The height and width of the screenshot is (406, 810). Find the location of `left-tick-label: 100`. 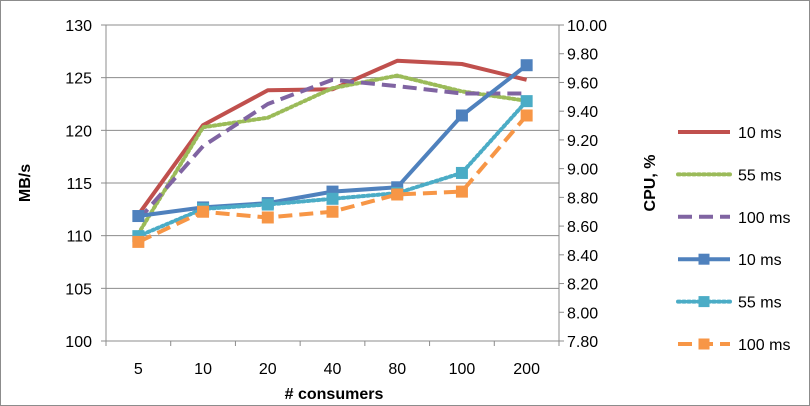

left-tick-label: 100 is located at coordinates (78, 342).